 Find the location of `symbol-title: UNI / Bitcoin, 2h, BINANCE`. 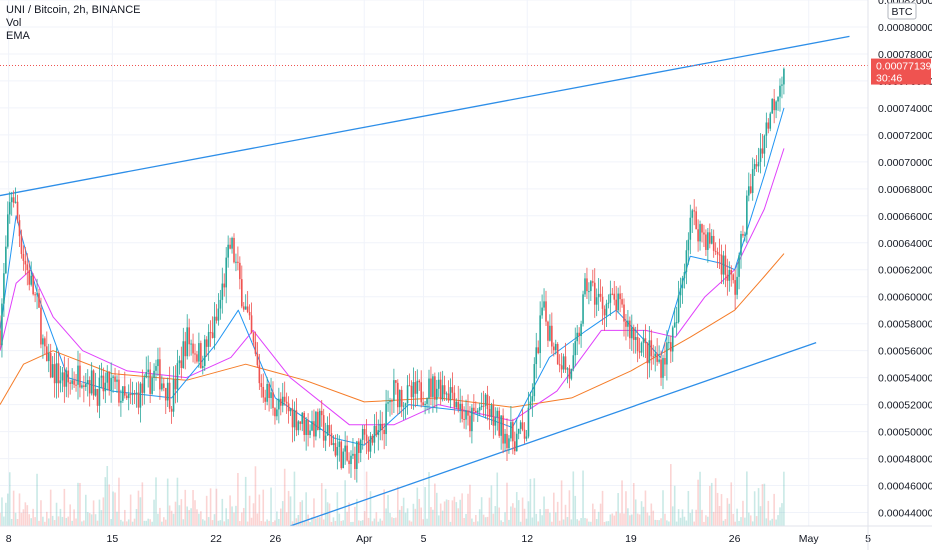

symbol-title: UNI / Bitcoin, 2h, BINANCE is located at coordinates (73, 10).